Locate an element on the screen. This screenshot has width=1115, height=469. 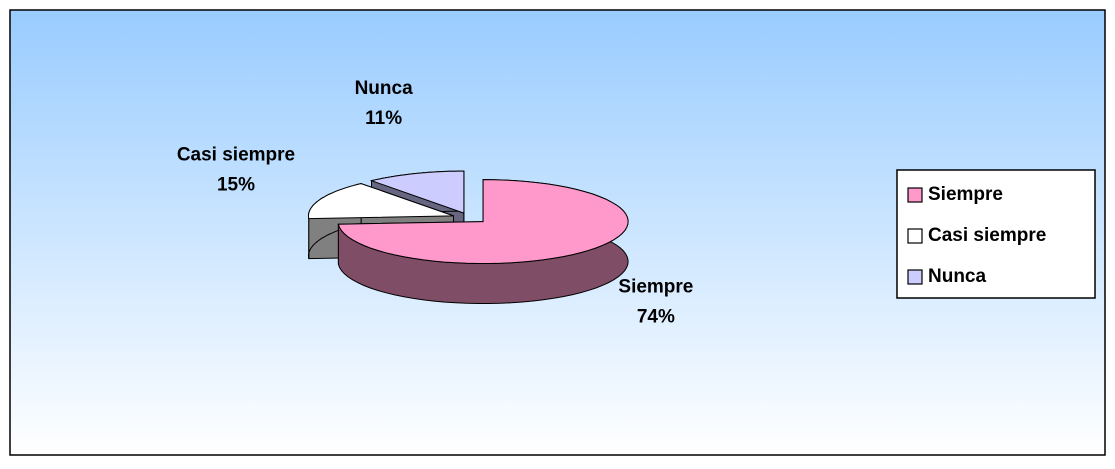
legend-label: Siempre is located at coordinates (965, 194).